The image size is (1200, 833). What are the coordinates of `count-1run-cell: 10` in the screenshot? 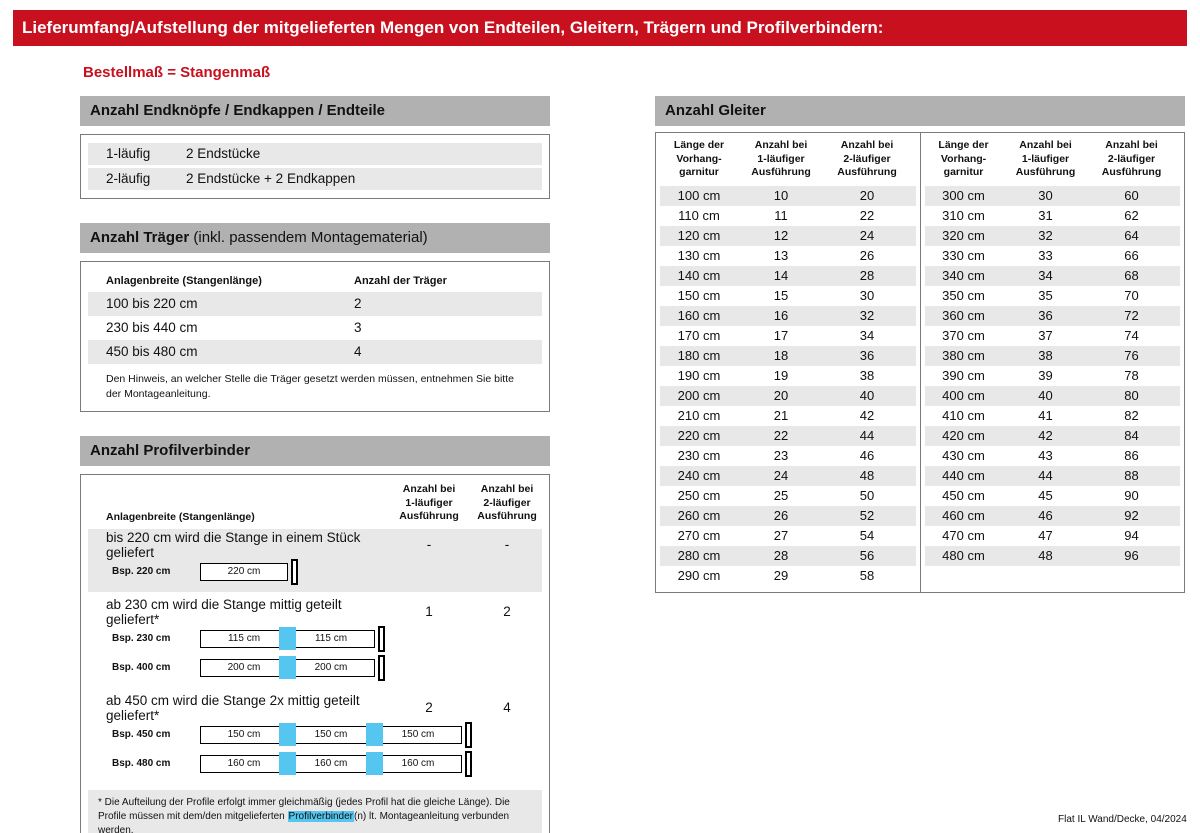 It's located at (781, 195).